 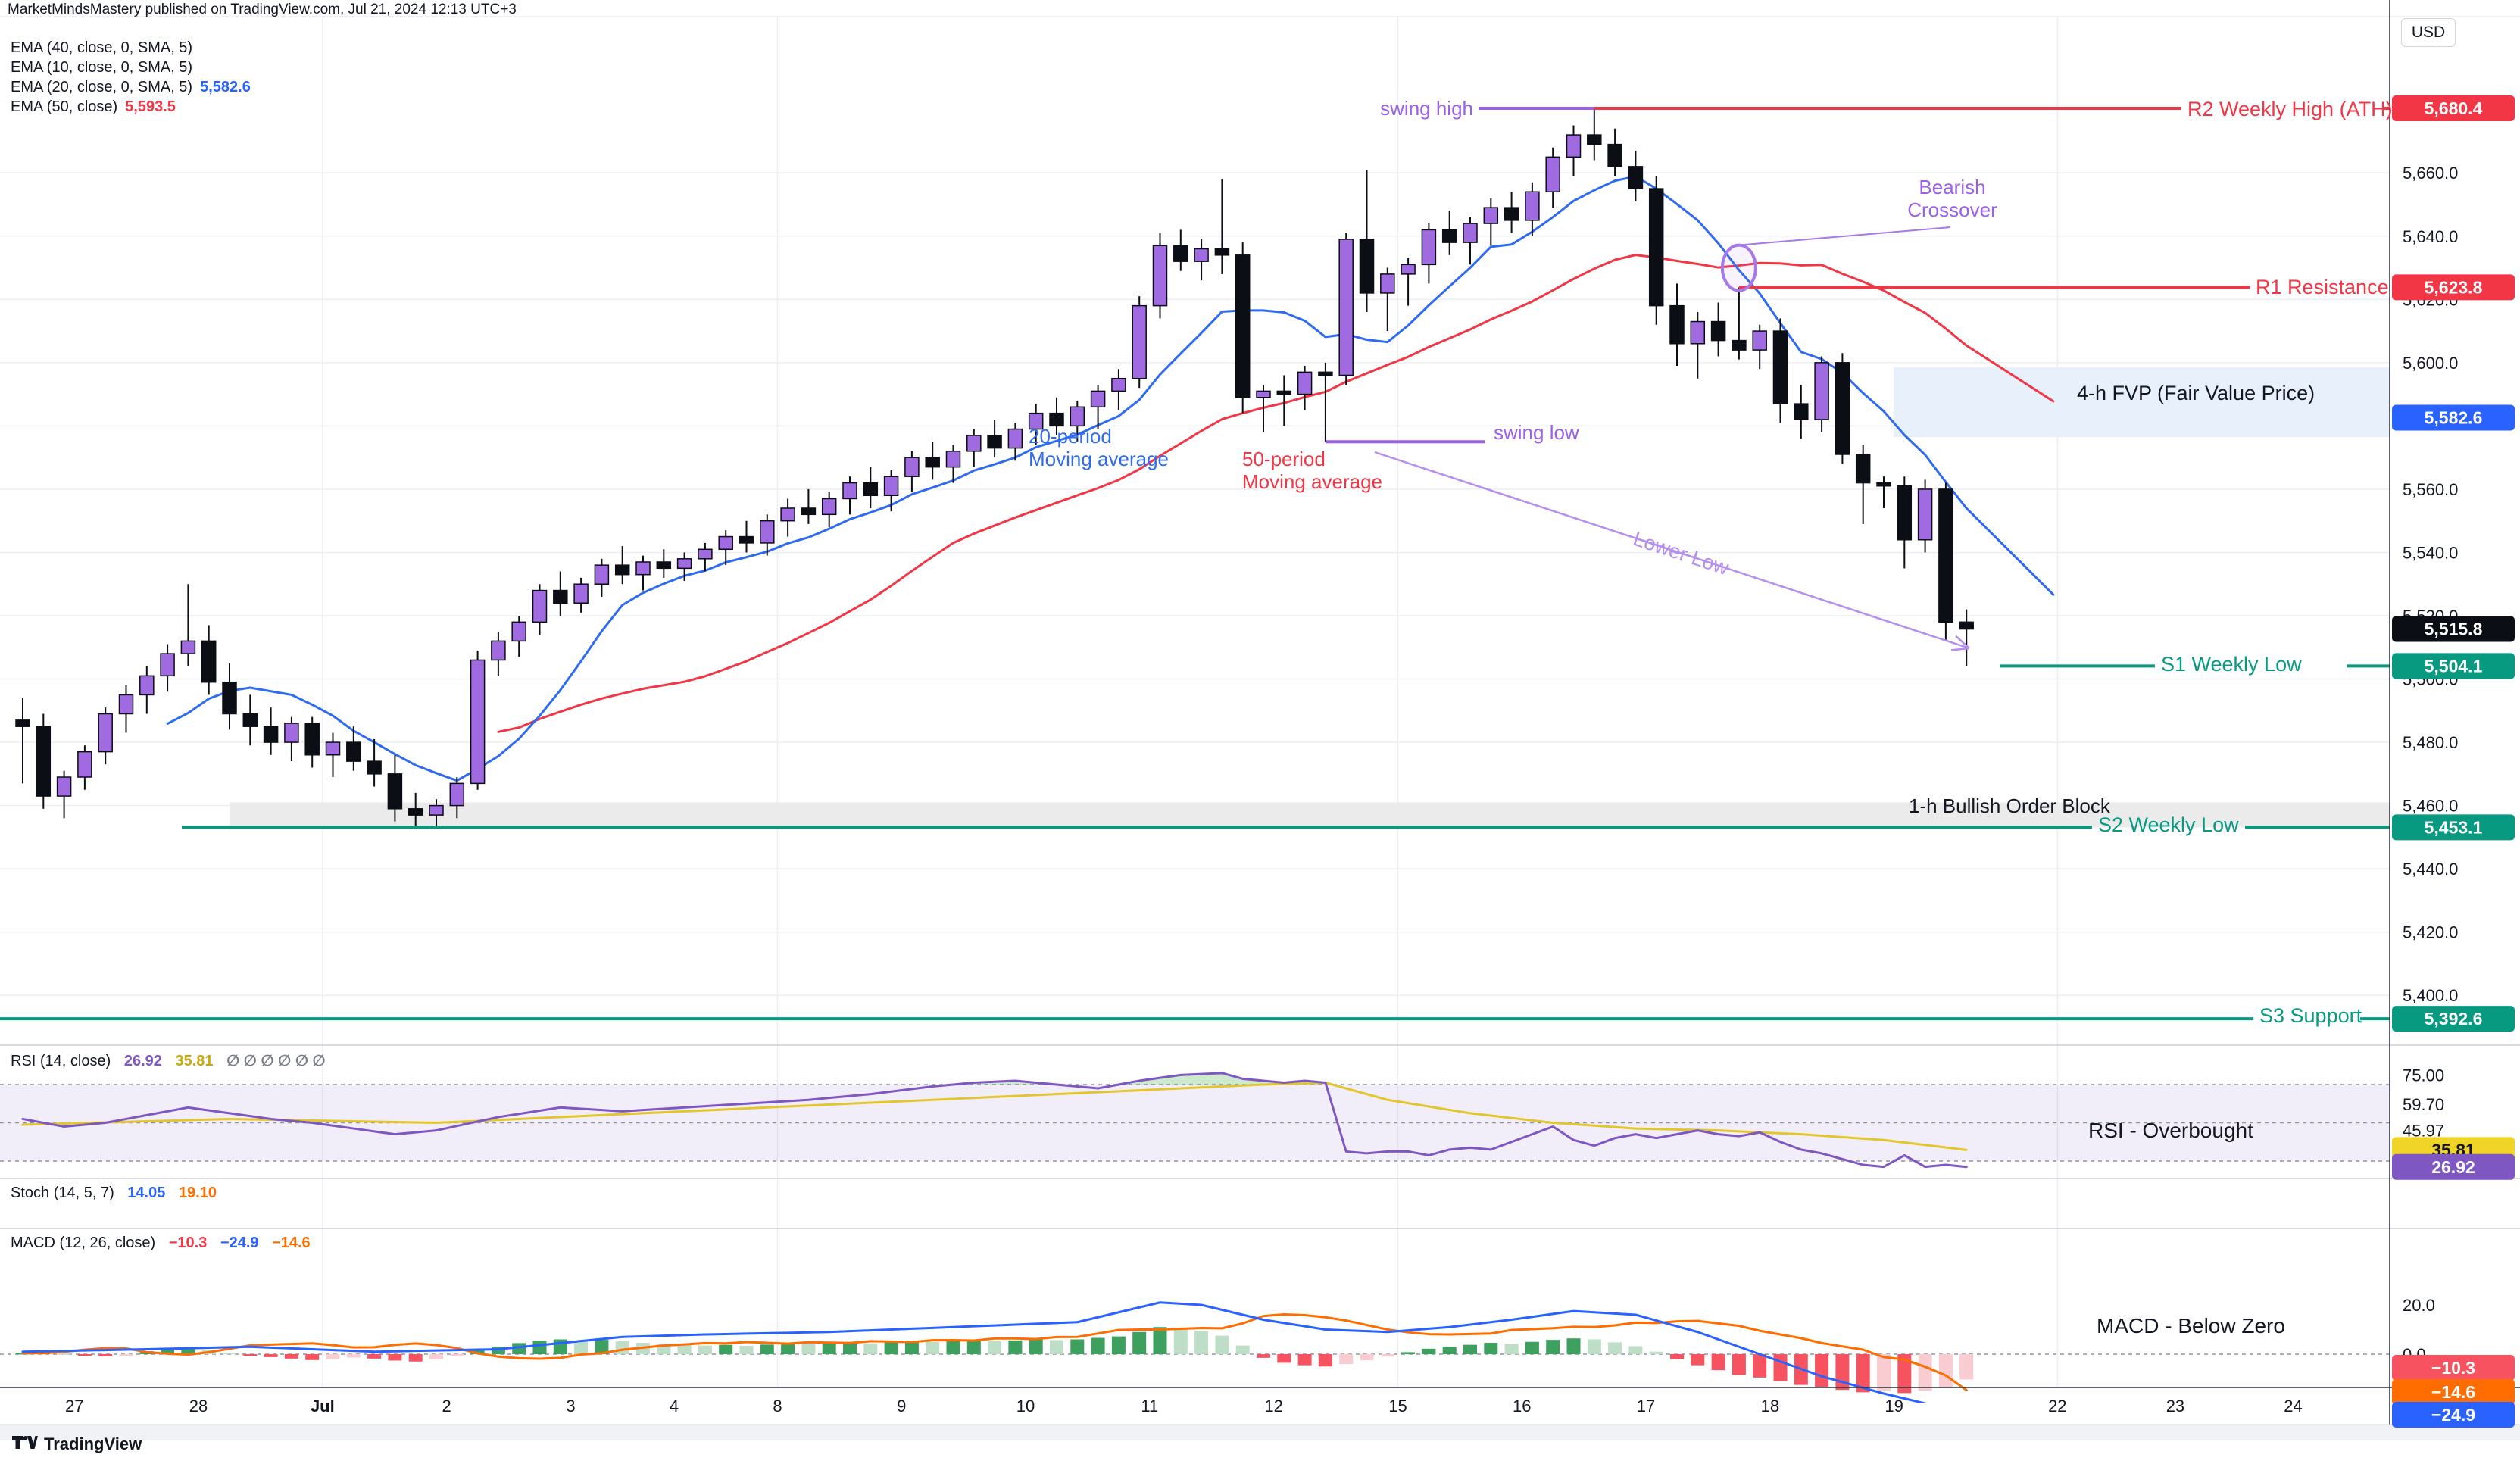 I want to click on macd-pane-title: MACD (12, 26, close) −10.3 −24.9 −14.6, so click(x=161, y=1243).